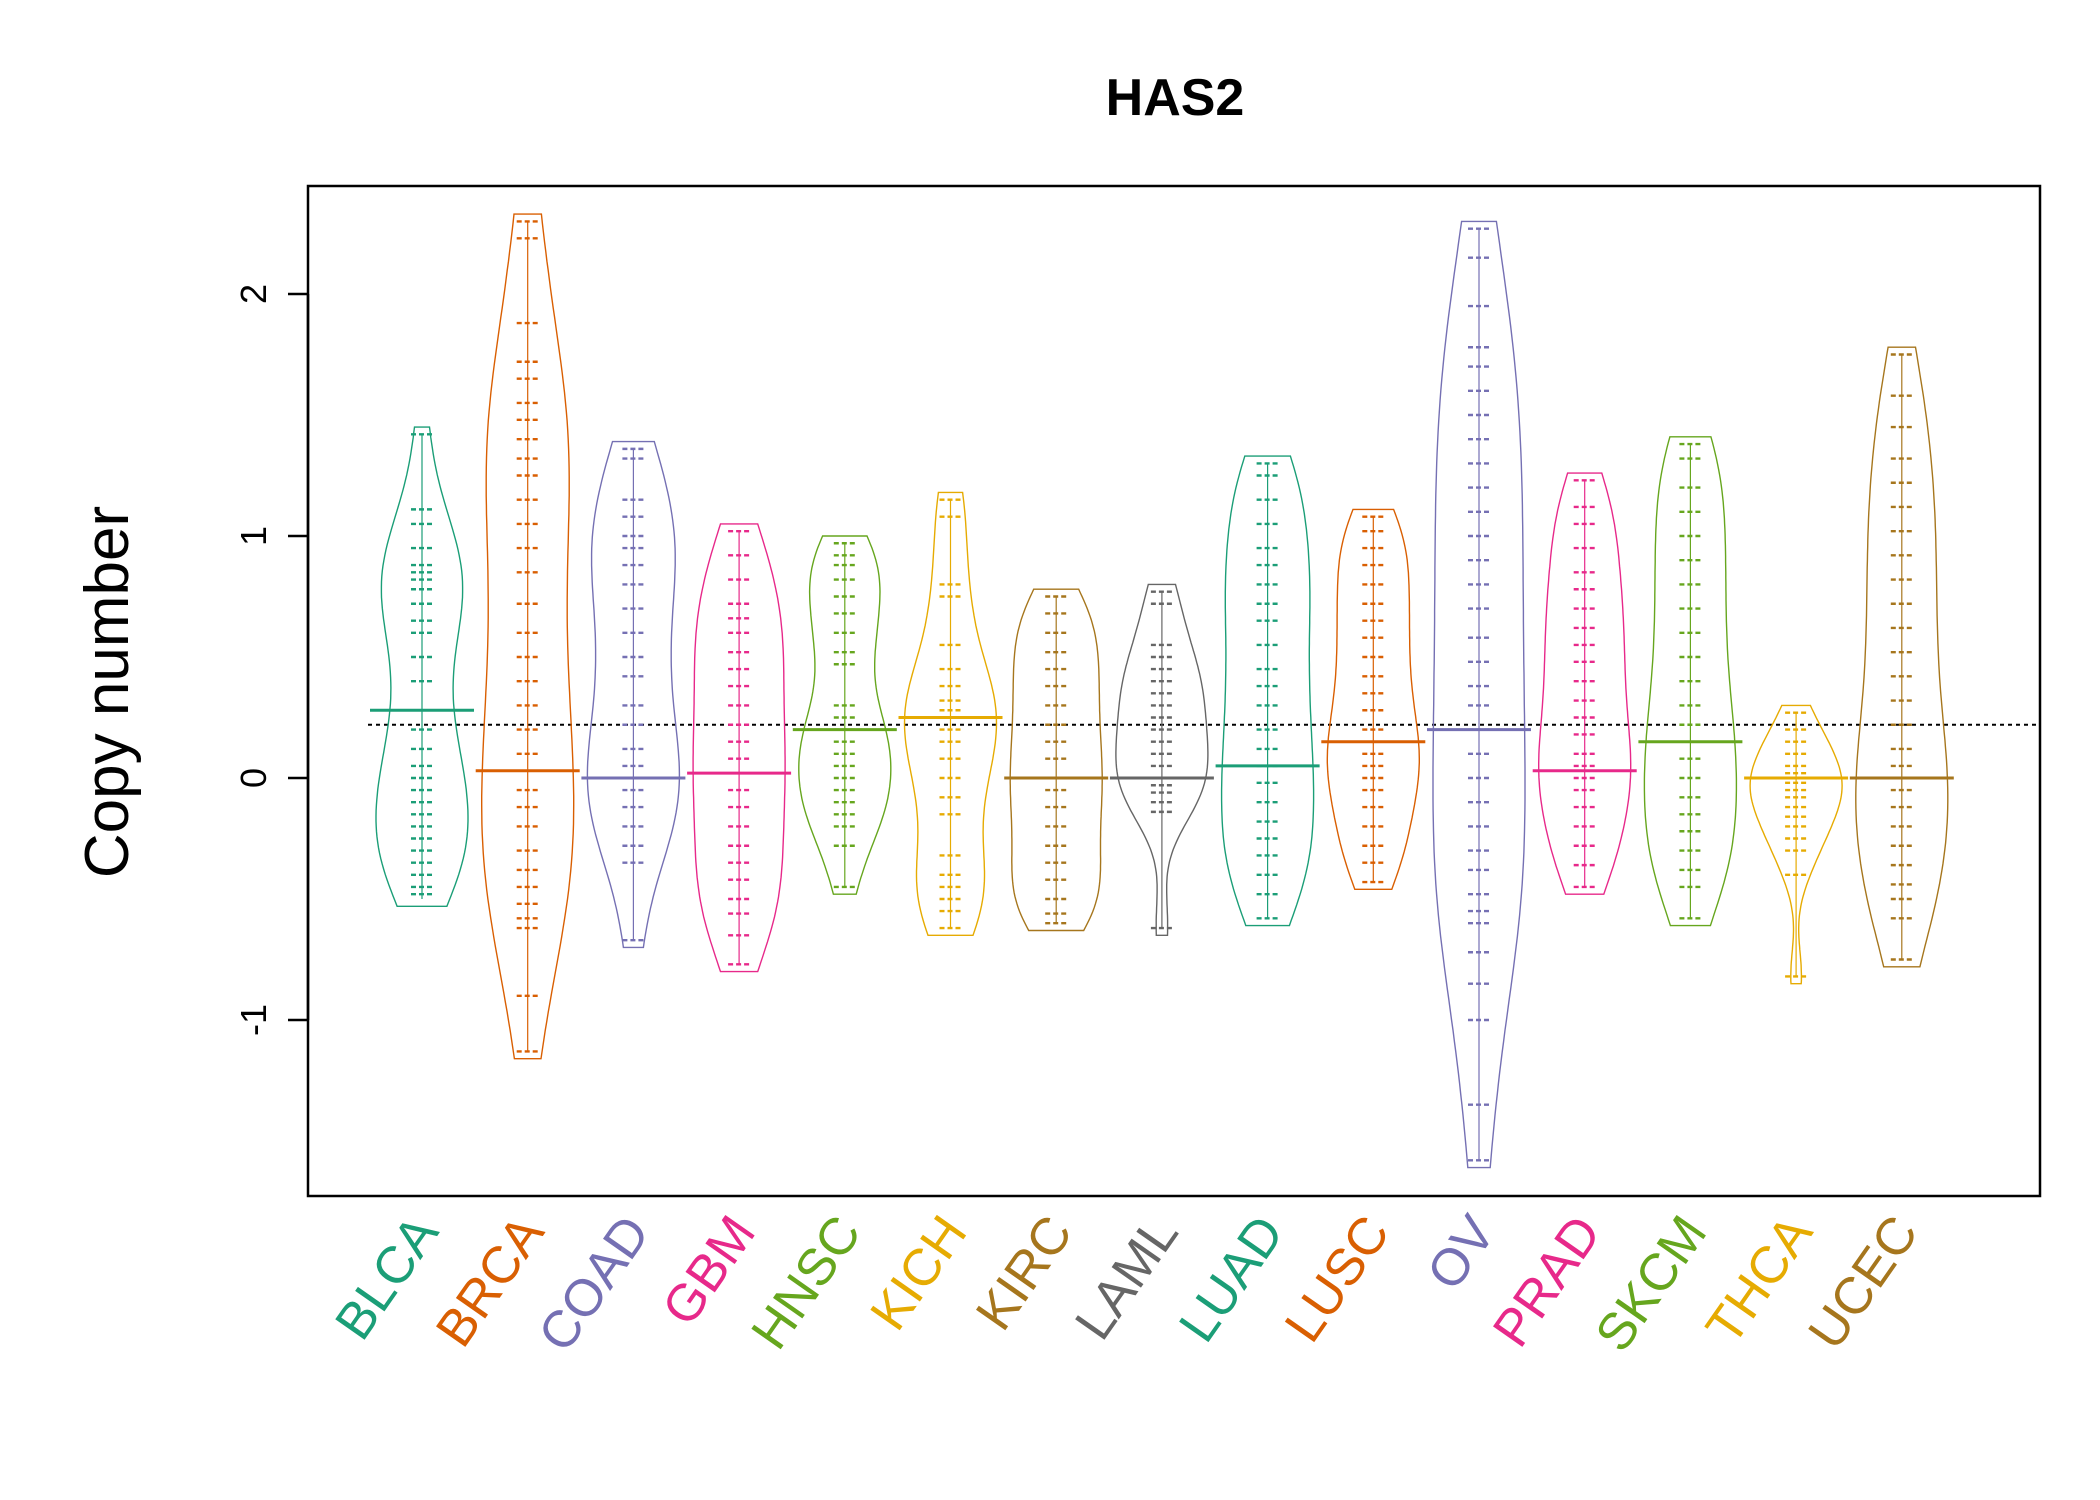  I want to click on bean-skcm, so click(1690, 681).